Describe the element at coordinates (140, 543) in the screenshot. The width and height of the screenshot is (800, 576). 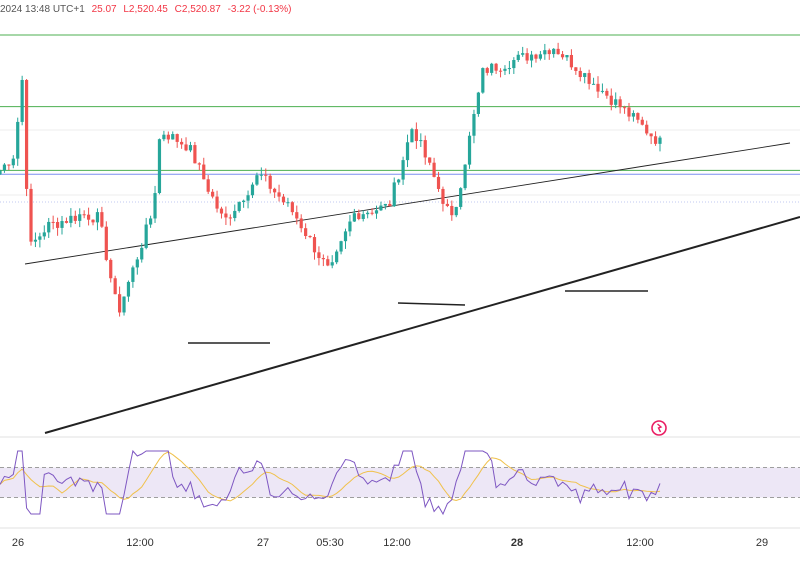
I see `x-tick-label: 12:00` at that location.